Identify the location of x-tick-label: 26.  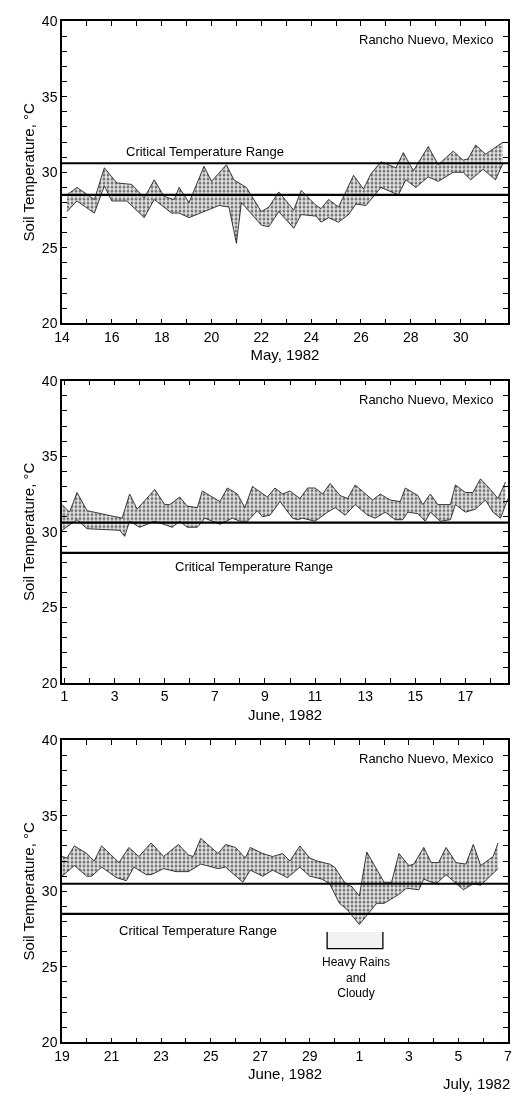
(361, 336).